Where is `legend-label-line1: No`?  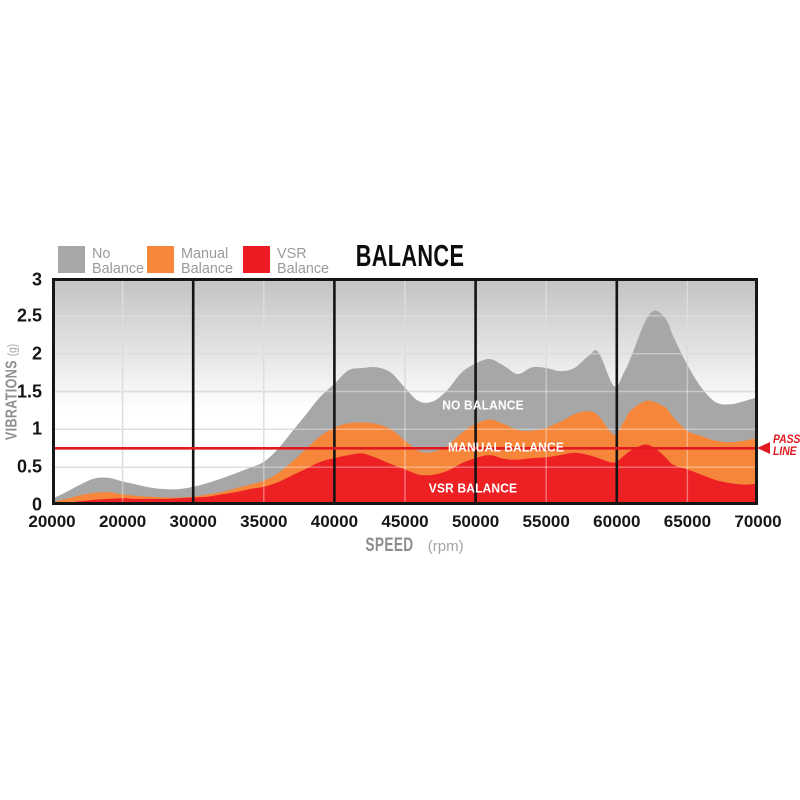
legend-label-line1: No is located at coordinates (101, 253).